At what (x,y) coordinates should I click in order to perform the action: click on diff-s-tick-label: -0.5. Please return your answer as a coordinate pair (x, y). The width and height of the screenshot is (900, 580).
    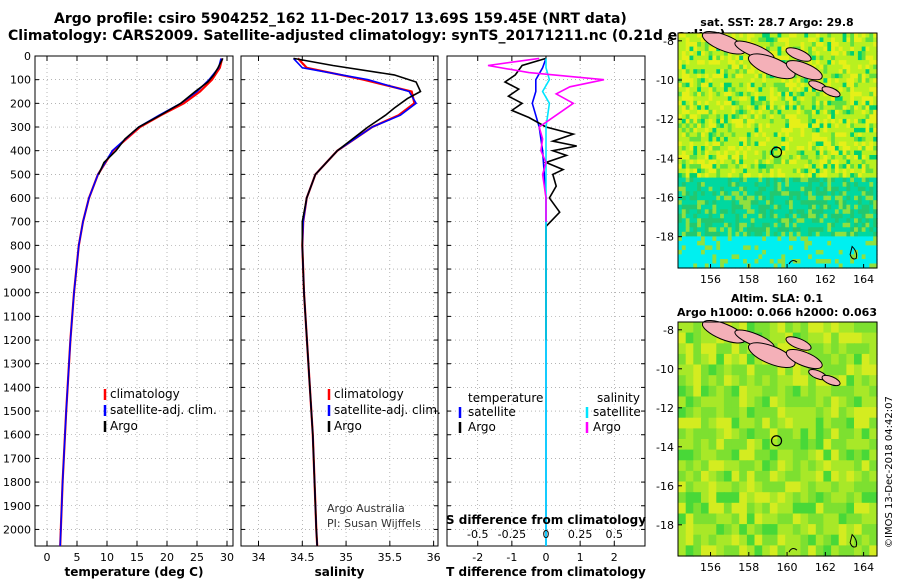
    Looking at the image, I should click on (477, 534).